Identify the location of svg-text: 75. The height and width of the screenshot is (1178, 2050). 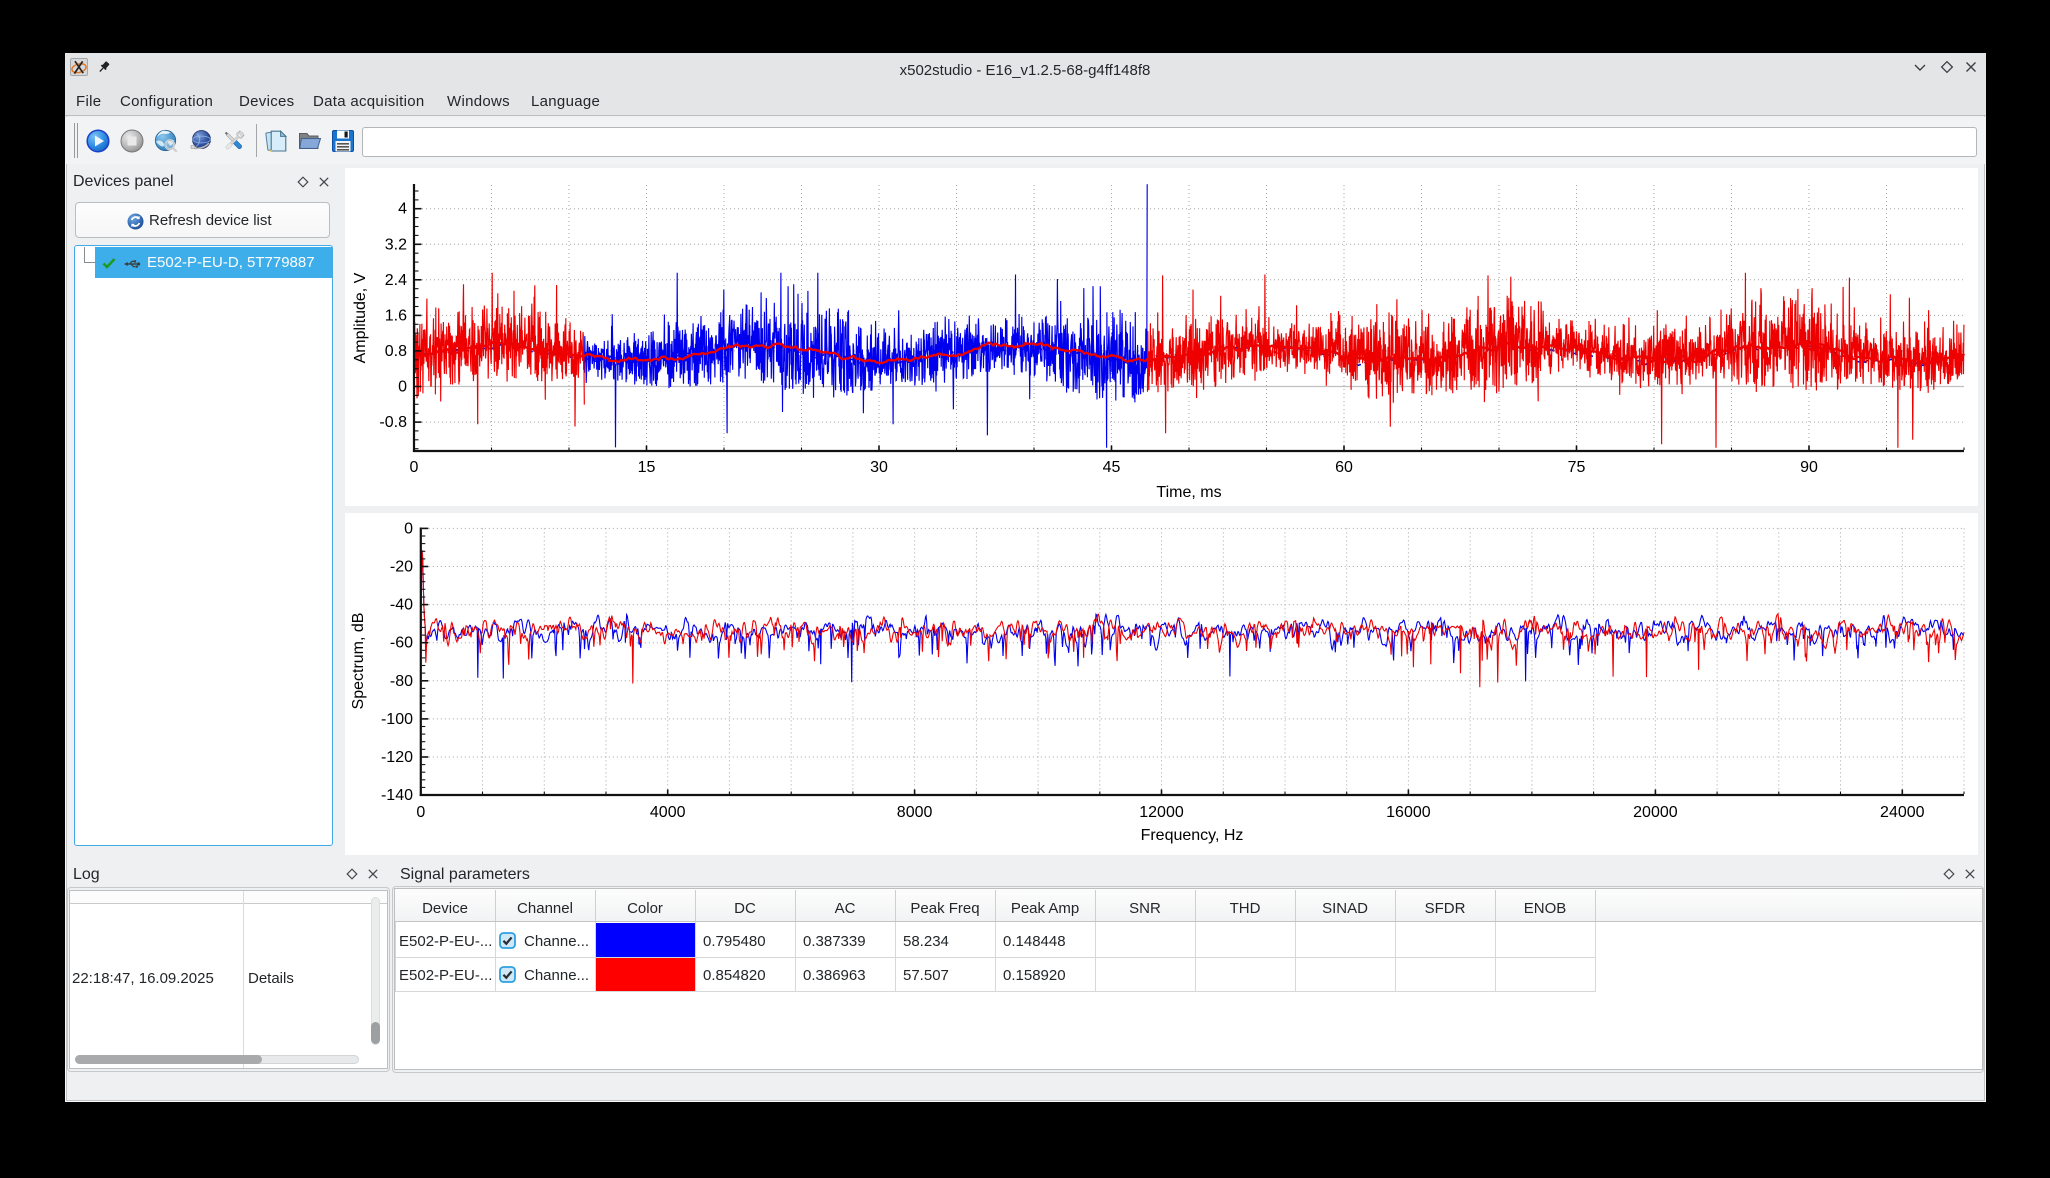
(1577, 467).